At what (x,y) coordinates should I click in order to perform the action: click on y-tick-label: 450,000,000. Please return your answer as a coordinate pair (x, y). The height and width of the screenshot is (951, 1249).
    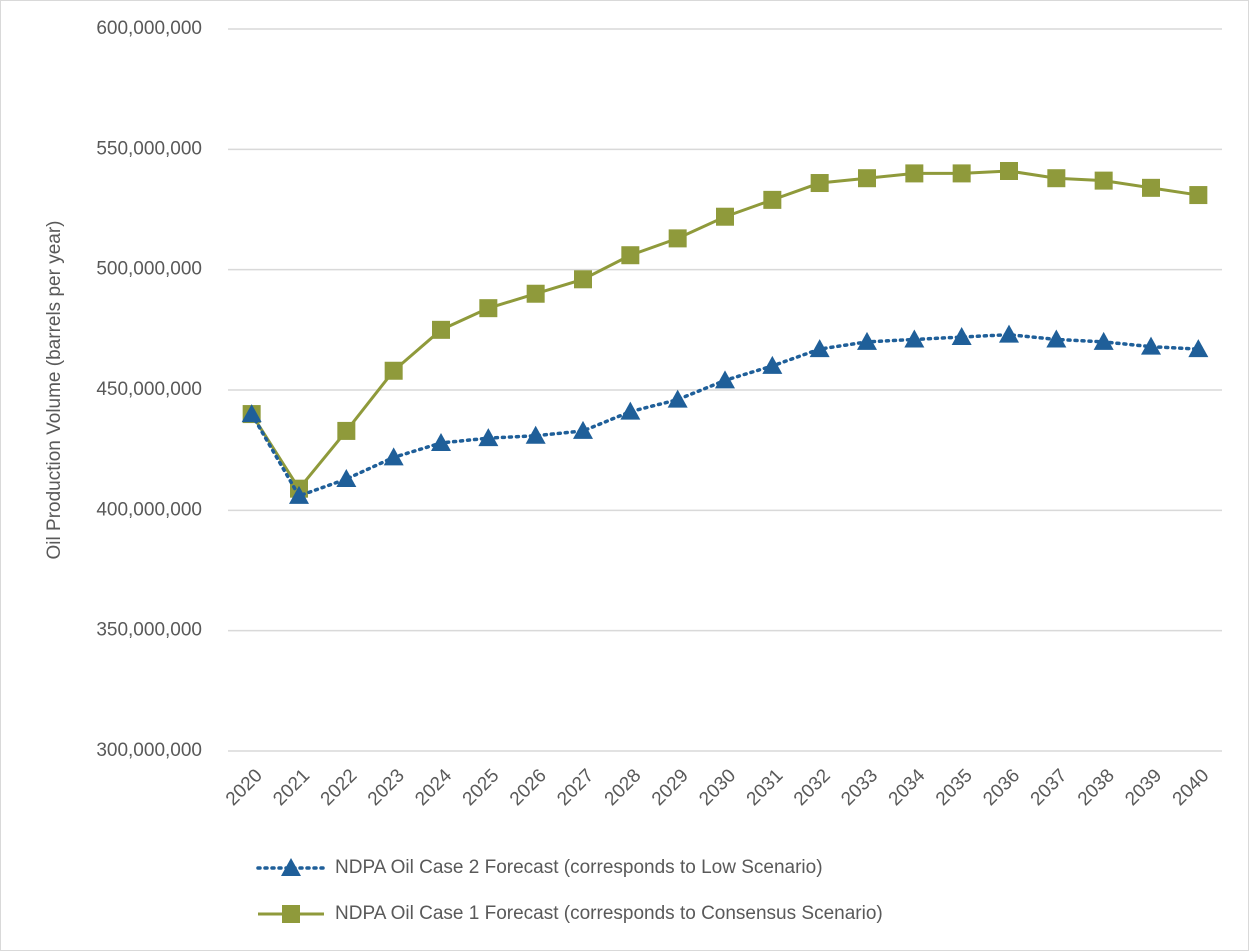
    Looking at the image, I should click on (149, 389).